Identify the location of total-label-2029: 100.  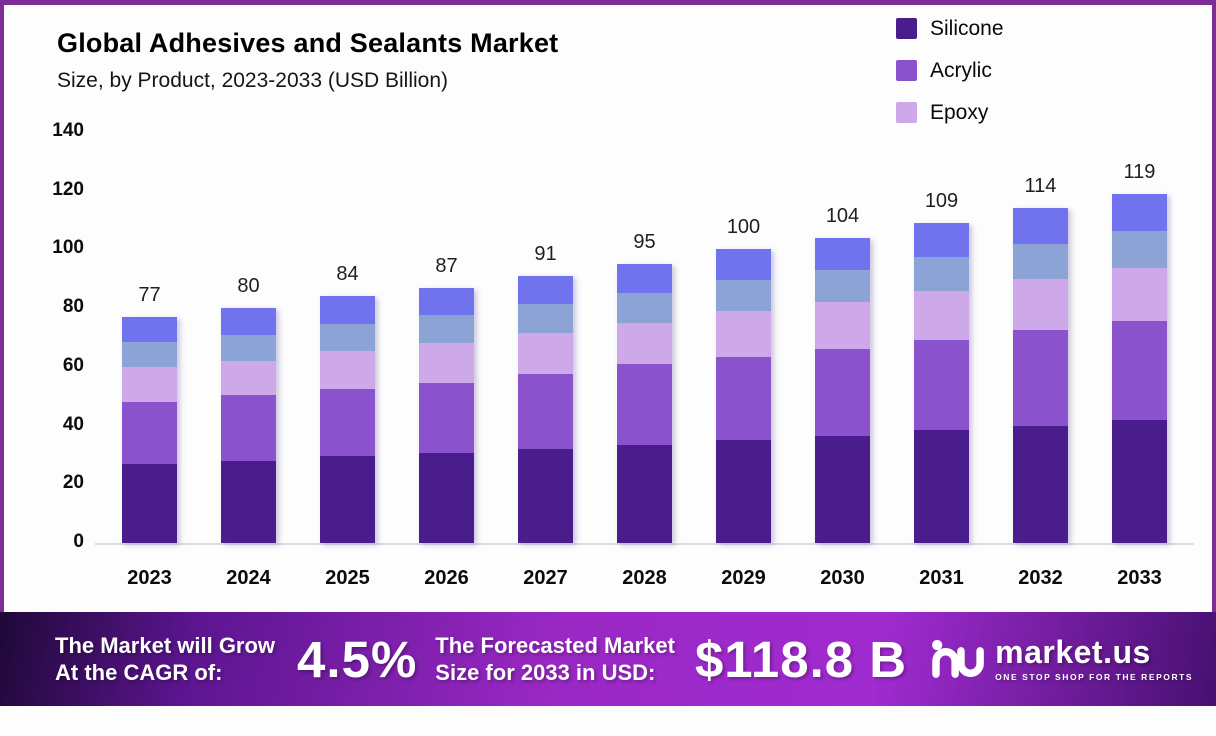
(743, 227).